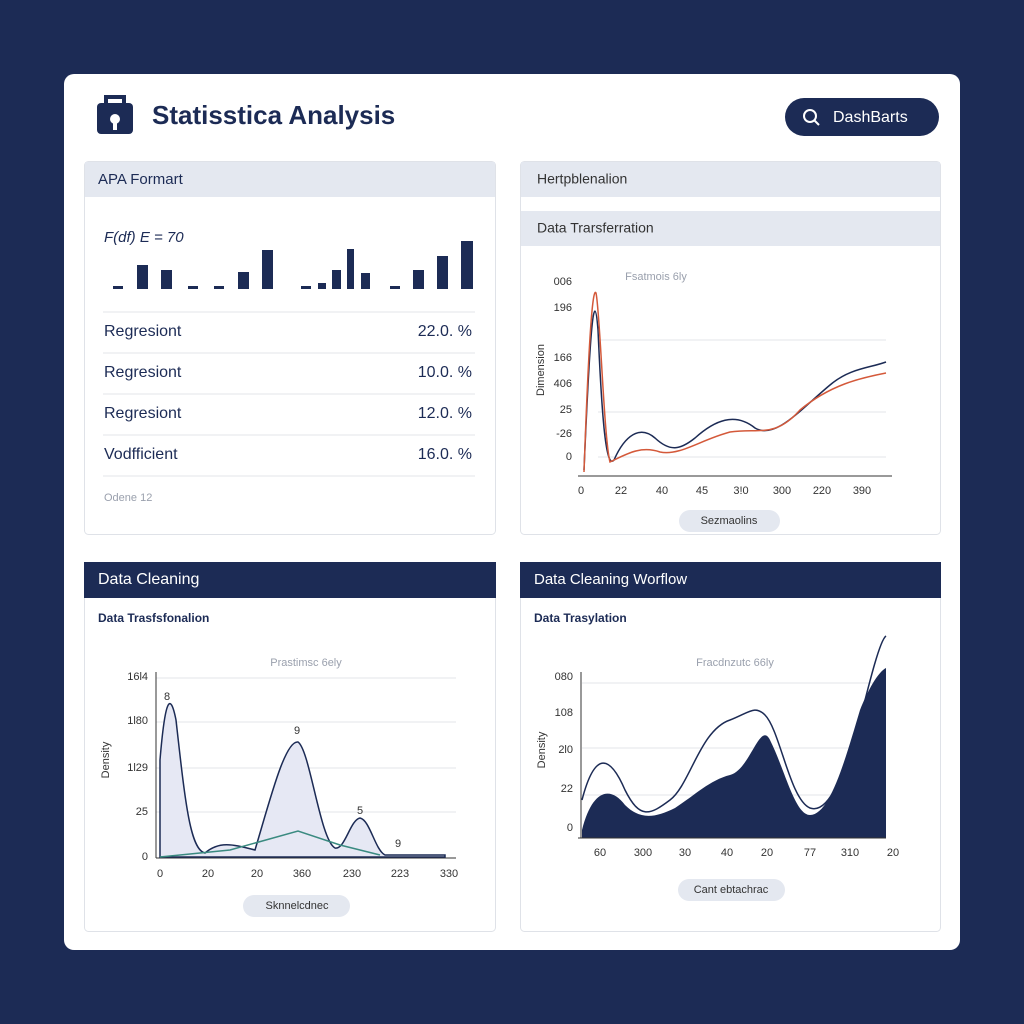 Image resolution: width=1024 pixels, height=1024 pixels. I want to click on dashboard-button: DashBarts, so click(862, 117).